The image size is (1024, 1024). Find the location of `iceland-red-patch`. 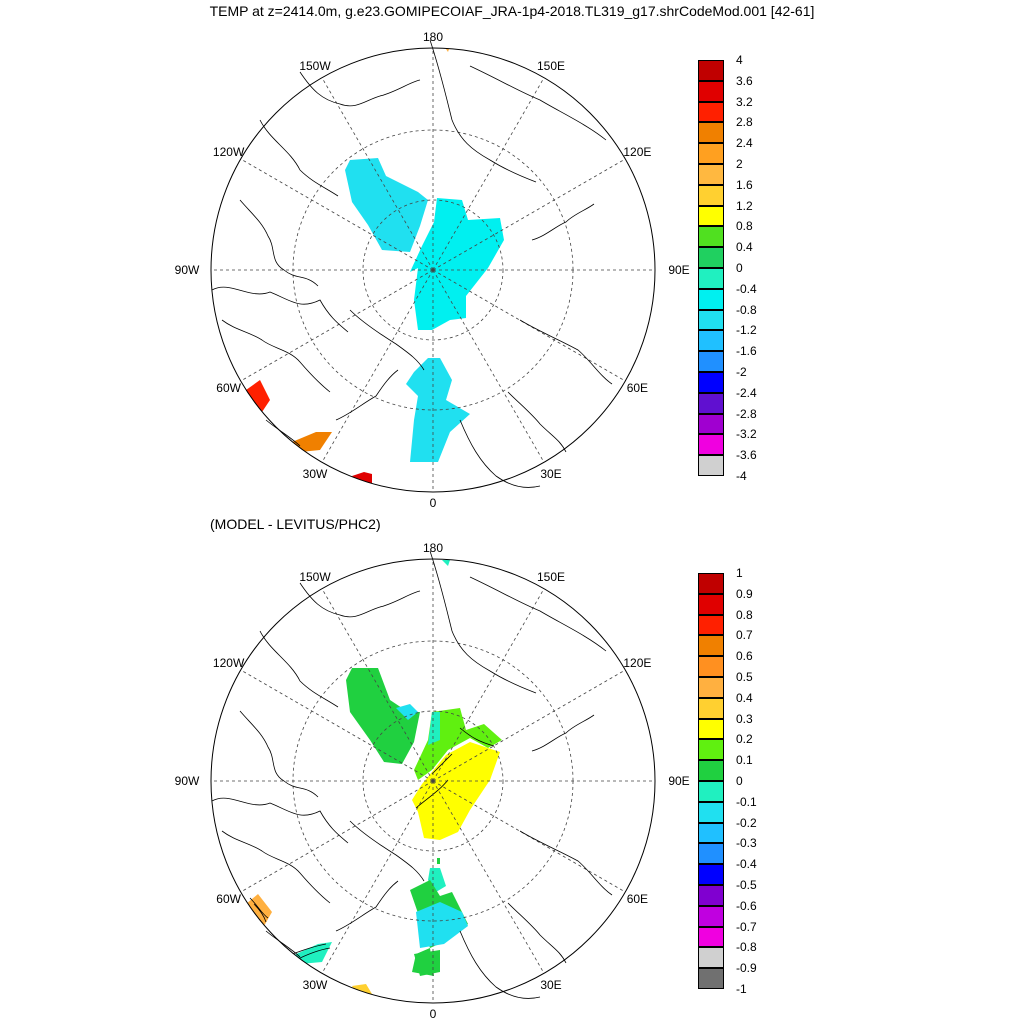

iceland-red-patch is located at coordinates (362, 479).